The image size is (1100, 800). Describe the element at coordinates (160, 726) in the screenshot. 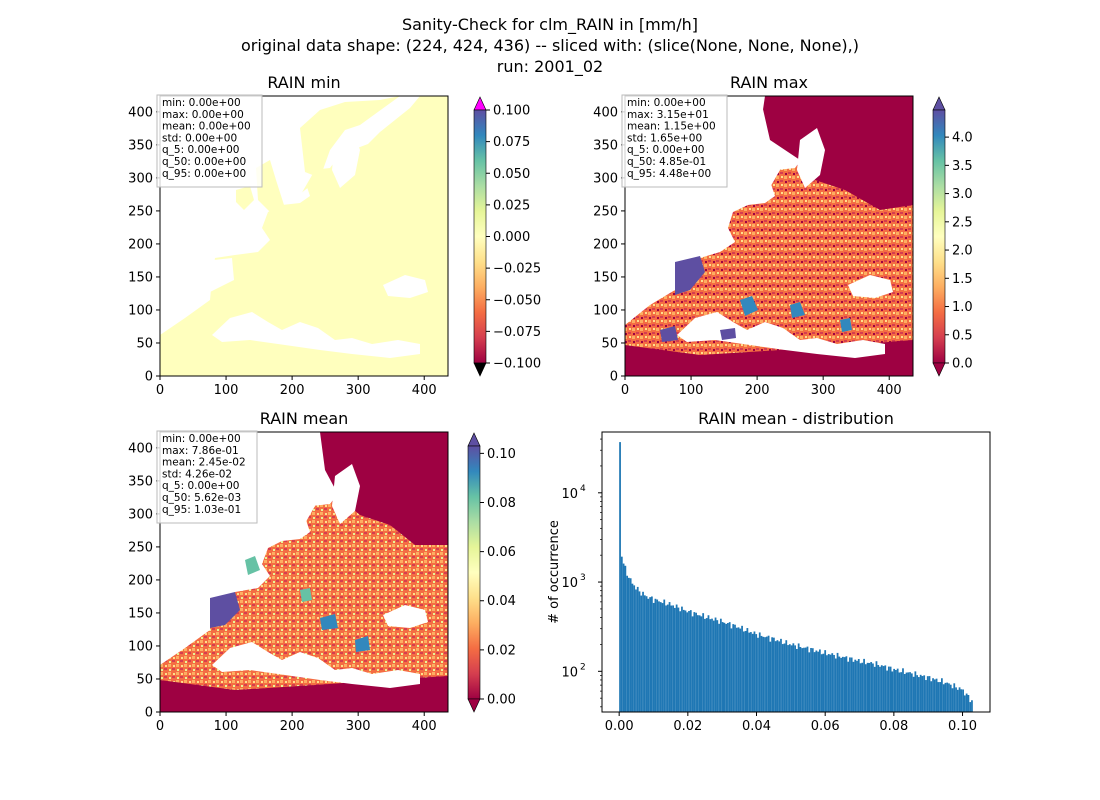

I see `x-tick-label: 0` at that location.